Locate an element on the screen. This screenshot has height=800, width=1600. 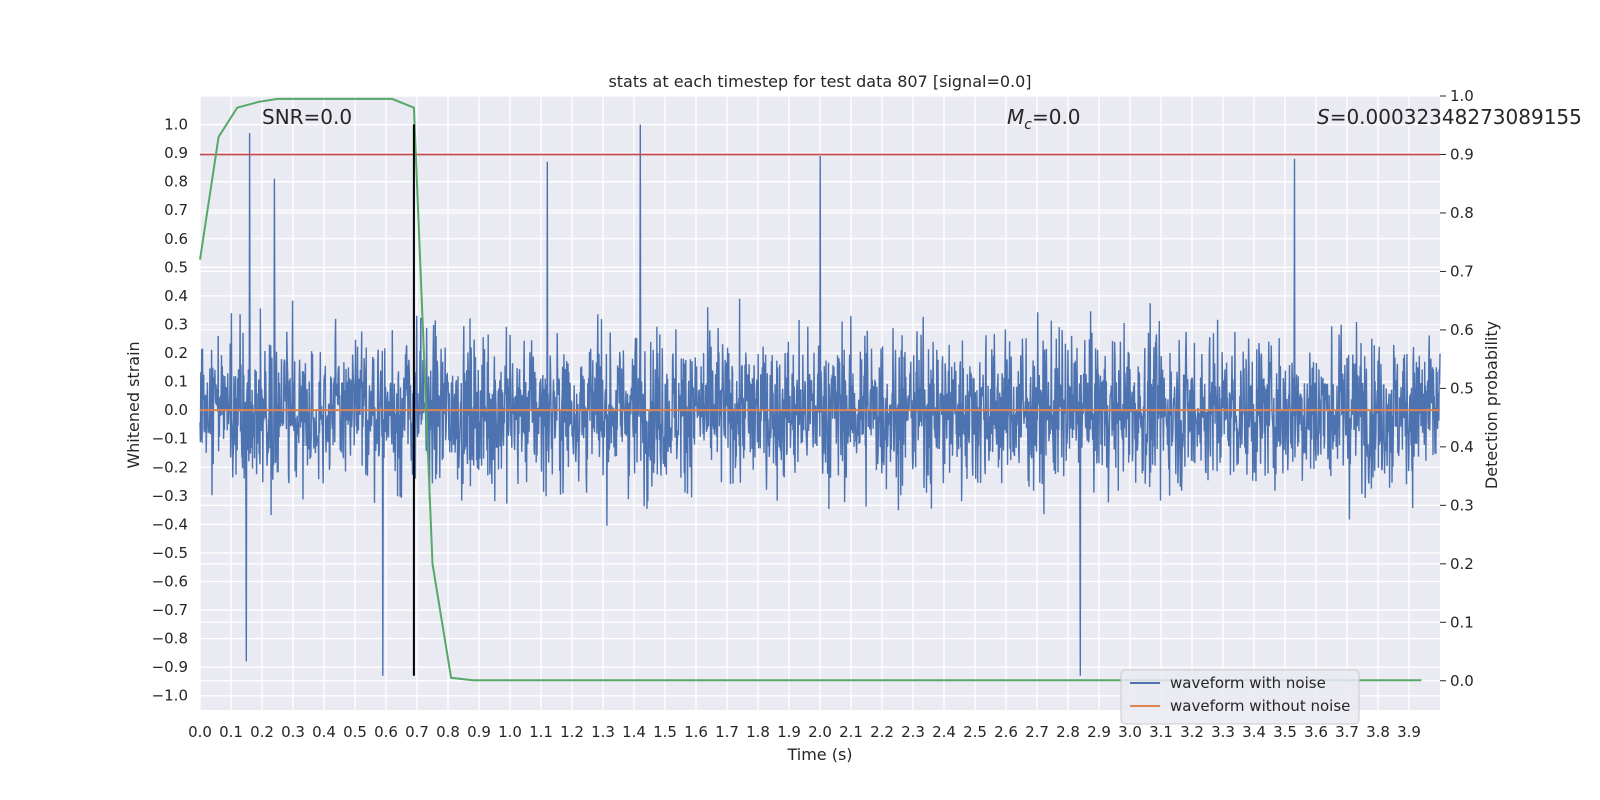
x-tick-label: 3.9 is located at coordinates (1409, 732).